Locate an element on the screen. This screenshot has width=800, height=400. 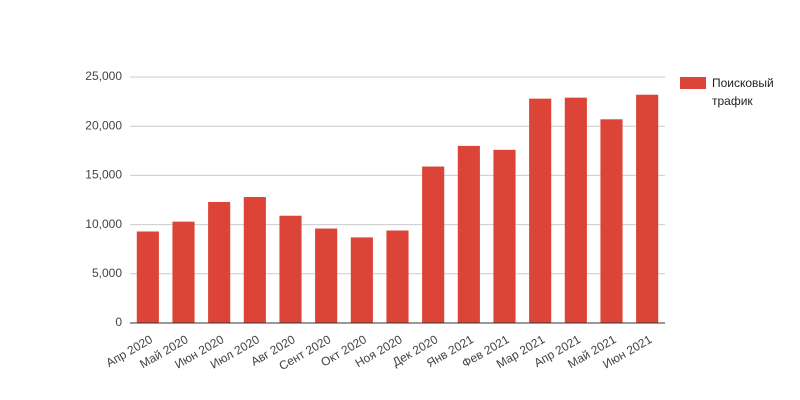
legend-swatch is located at coordinates (693, 83).